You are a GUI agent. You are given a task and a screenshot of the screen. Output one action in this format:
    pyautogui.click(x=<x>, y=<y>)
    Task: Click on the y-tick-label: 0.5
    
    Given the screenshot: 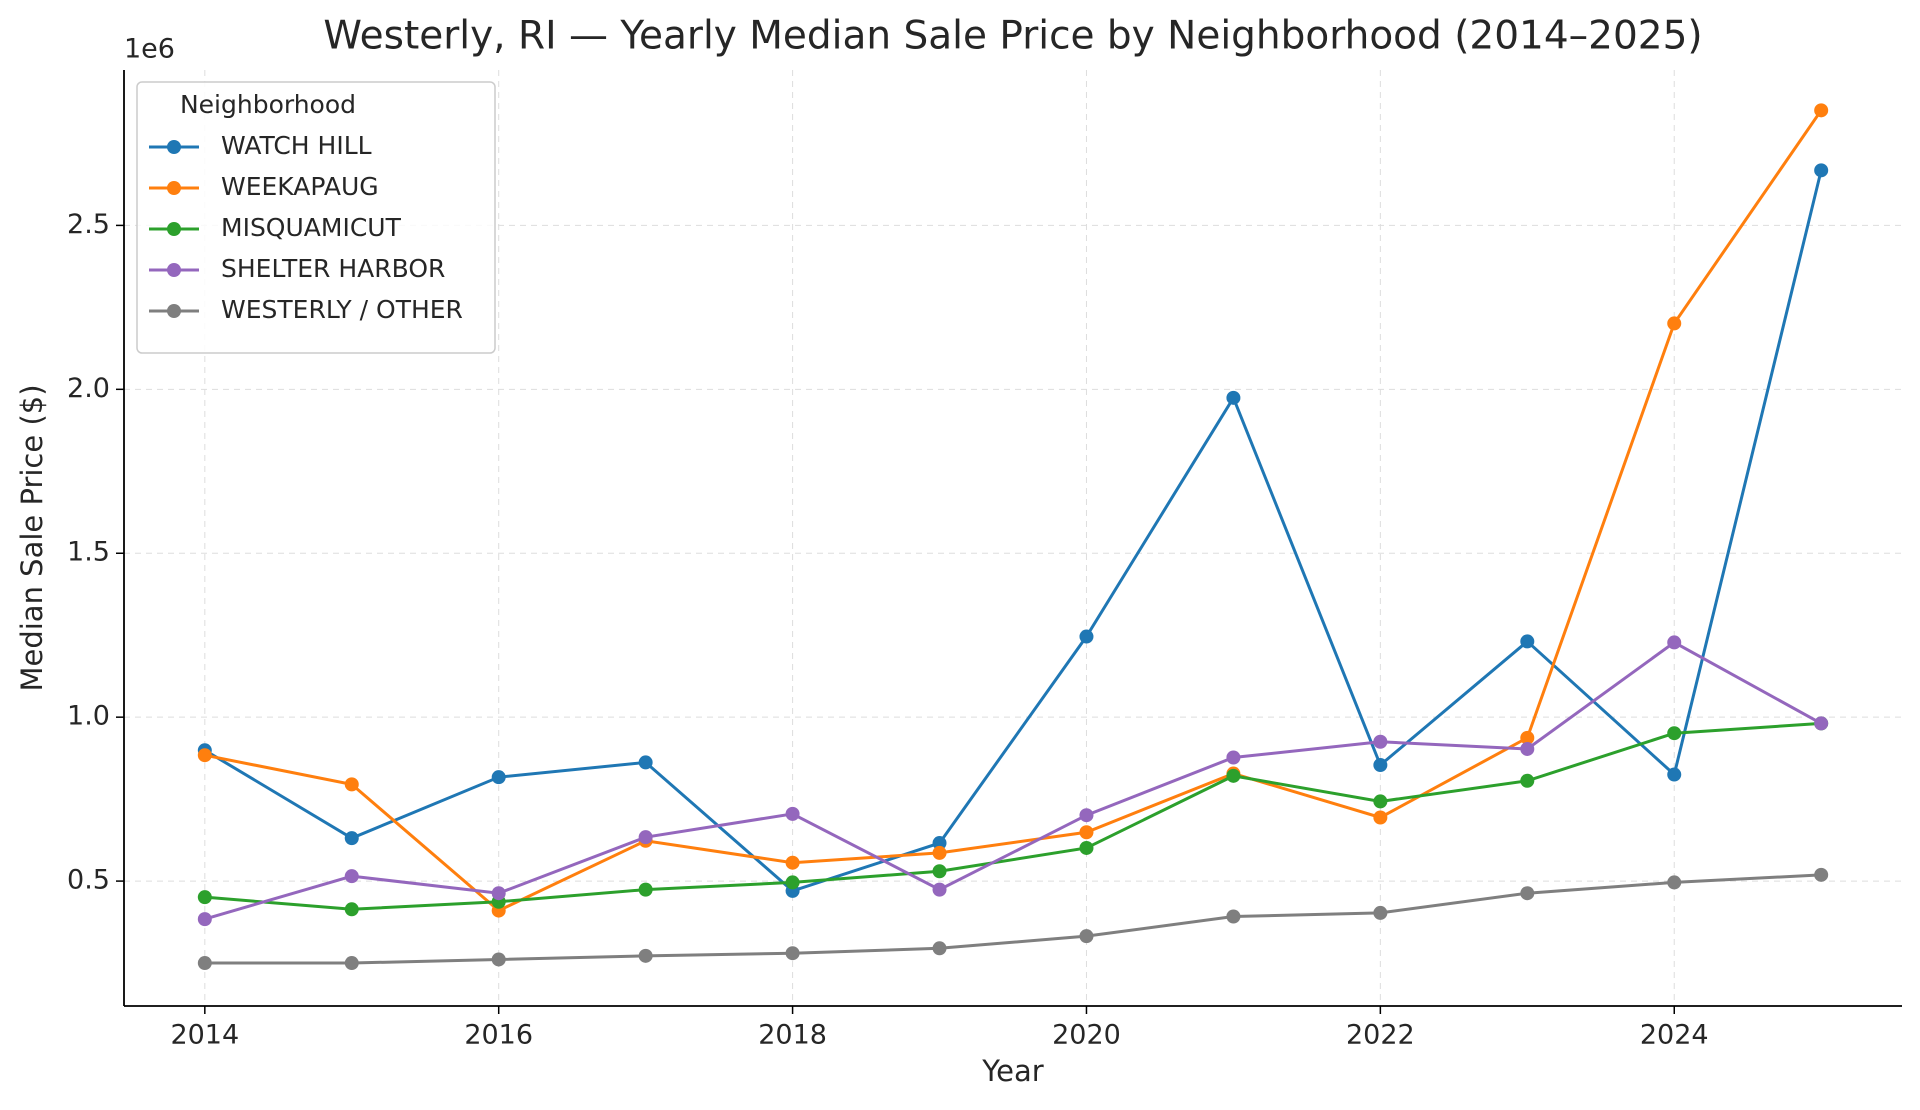 What is the action you would take?
    pyautogui.click(x=88, y=880)
    